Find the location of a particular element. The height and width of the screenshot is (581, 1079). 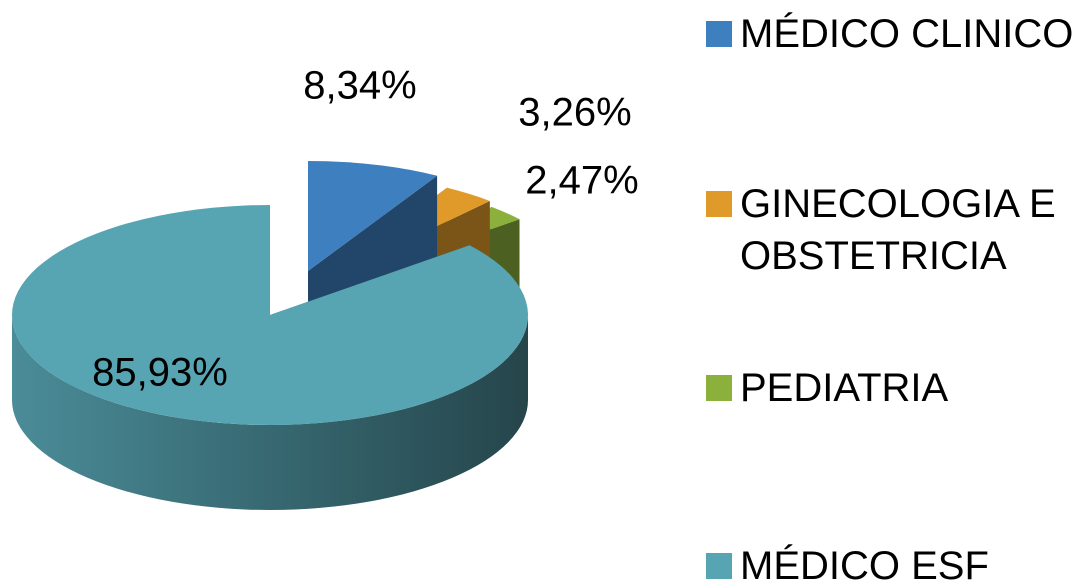

legend-item: MÉDICO CLINICO is located at coordinates (891, 34).